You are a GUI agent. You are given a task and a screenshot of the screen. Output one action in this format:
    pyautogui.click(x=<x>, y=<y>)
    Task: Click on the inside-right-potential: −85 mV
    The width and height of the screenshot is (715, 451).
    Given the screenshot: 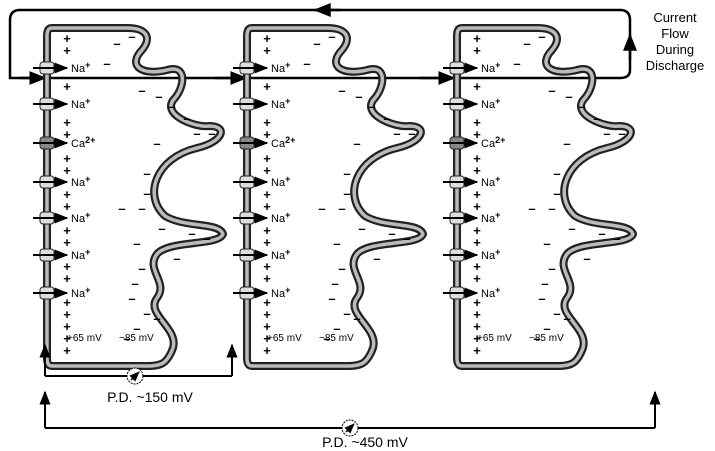 What is the action you would take?
    pyautogui.click(x=336, y=338)
    